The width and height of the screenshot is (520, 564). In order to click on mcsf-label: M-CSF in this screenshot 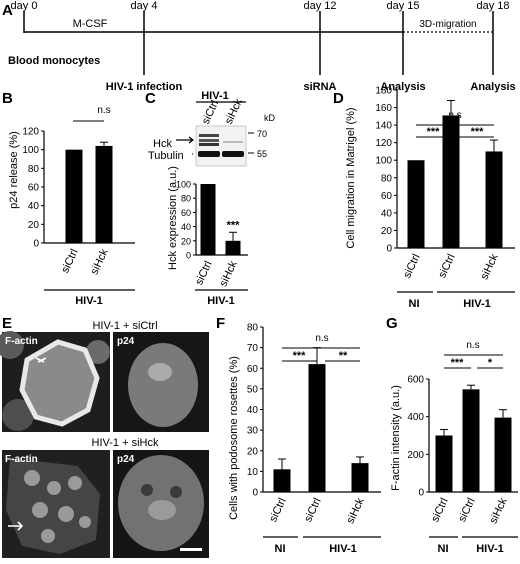, I will do `click(90, 24)`.